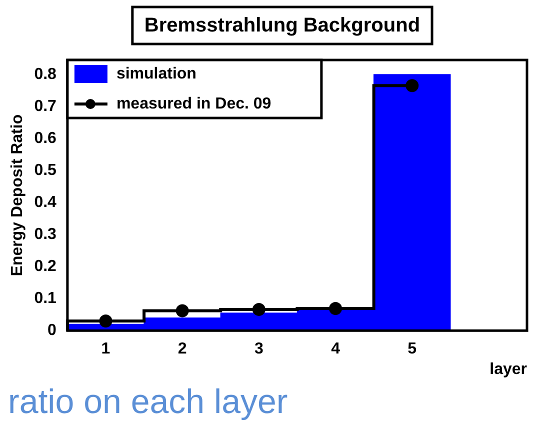 This screenshot has height=425, width=539. I want to click on legend-label: measured in Dec. 09, so click(194, 103).